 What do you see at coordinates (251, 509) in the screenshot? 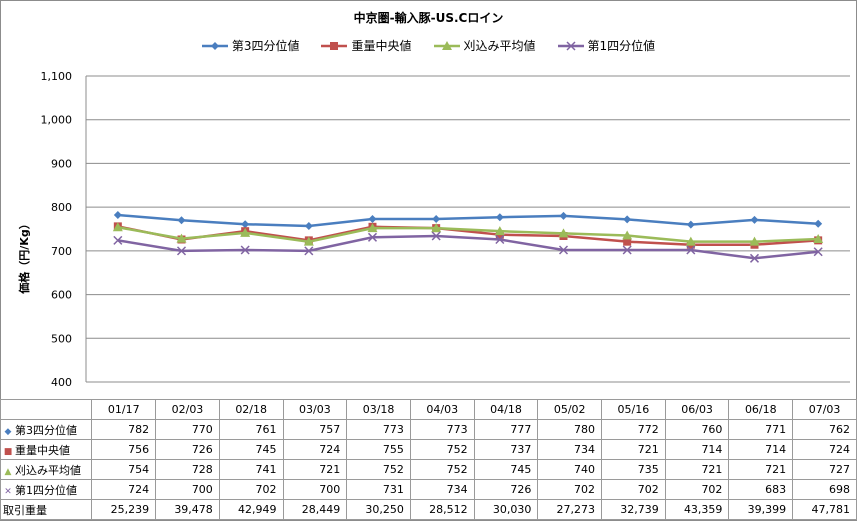
I see `table-cell: 42,949` at bounding box center [251, 509].